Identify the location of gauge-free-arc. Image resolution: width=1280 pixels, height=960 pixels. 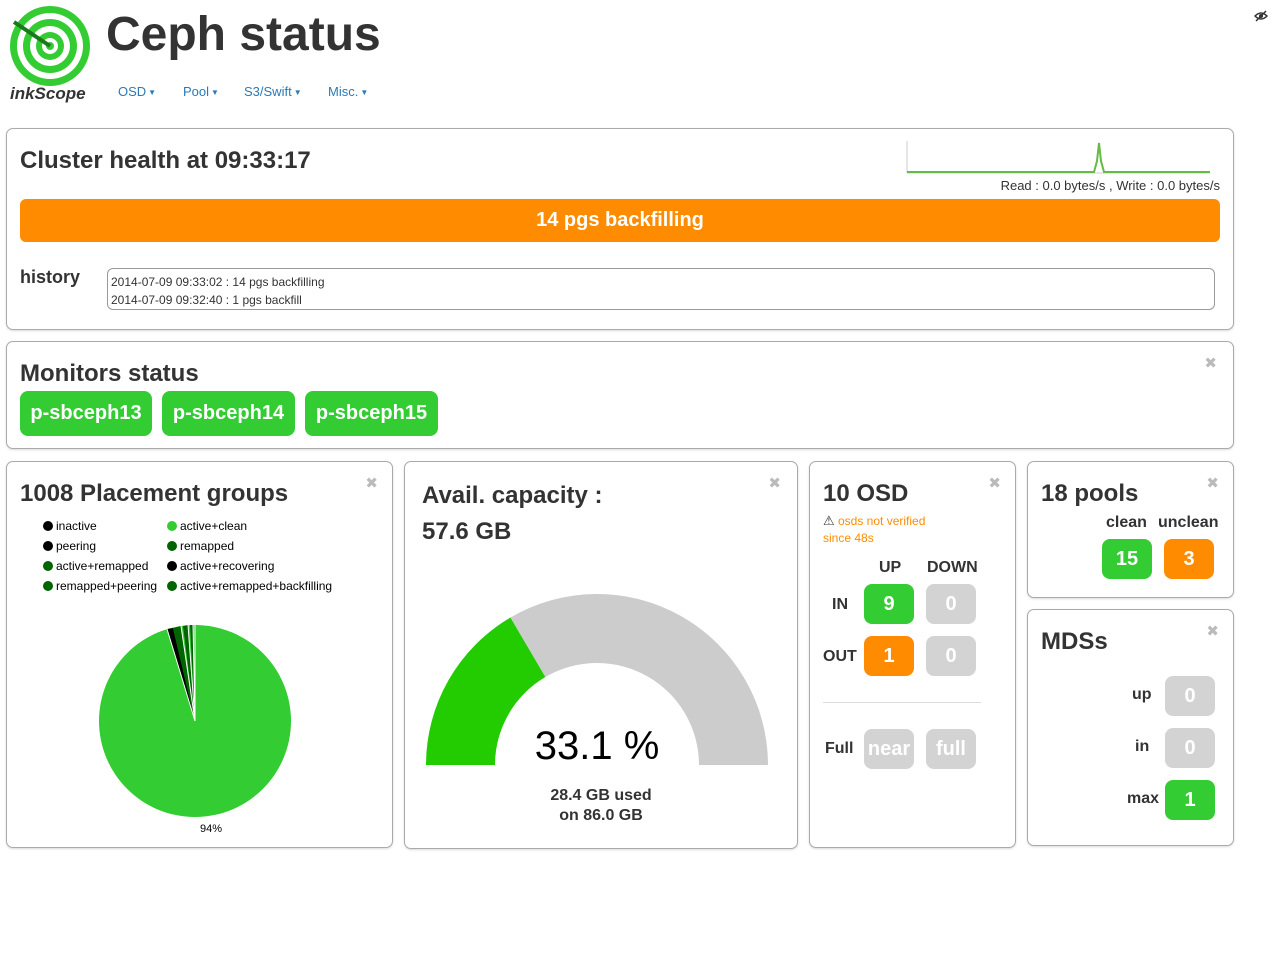
(639, 679).